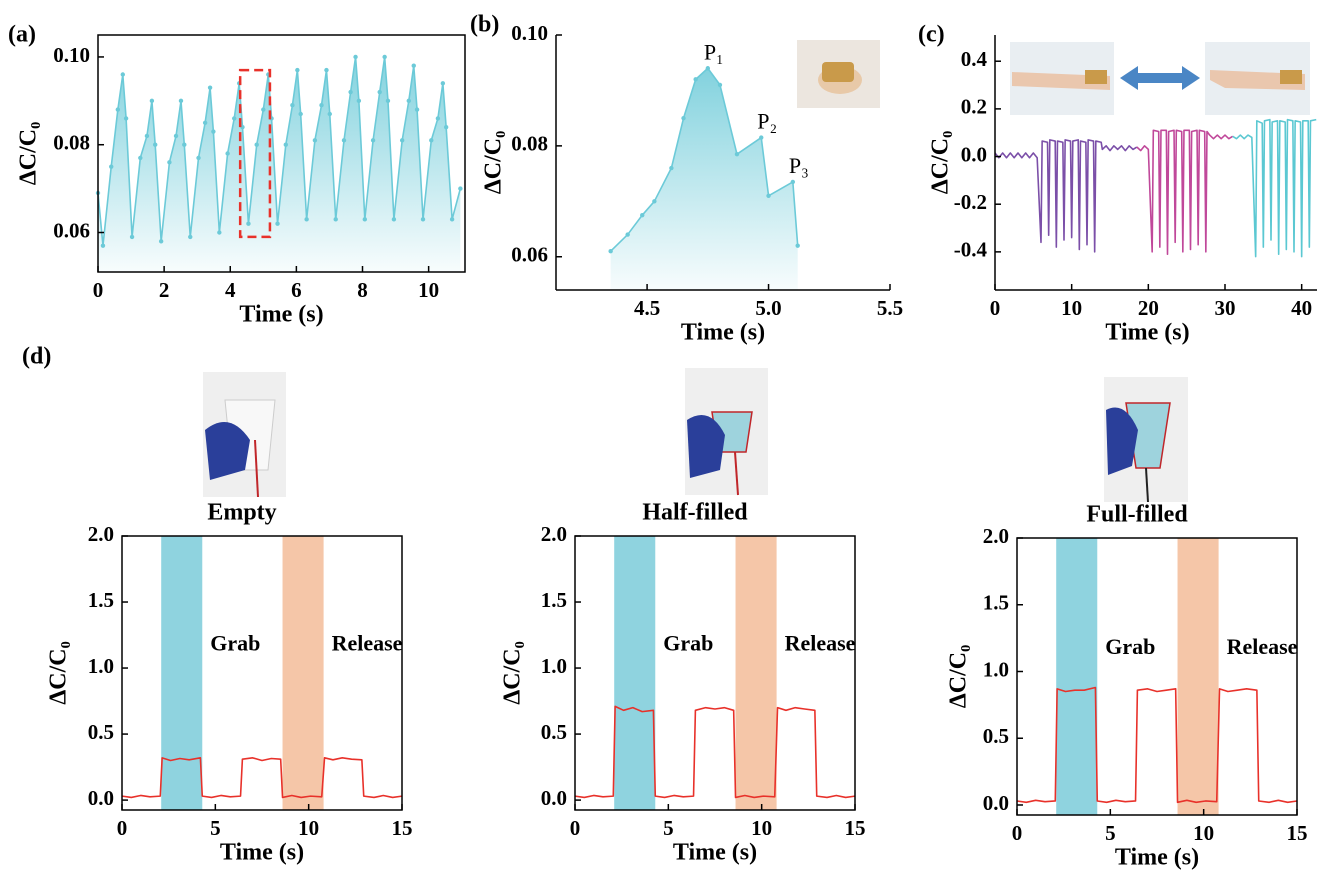 This screenshot has width=1317, height=872. I want to click on band-label: Release, so click(367, 643).